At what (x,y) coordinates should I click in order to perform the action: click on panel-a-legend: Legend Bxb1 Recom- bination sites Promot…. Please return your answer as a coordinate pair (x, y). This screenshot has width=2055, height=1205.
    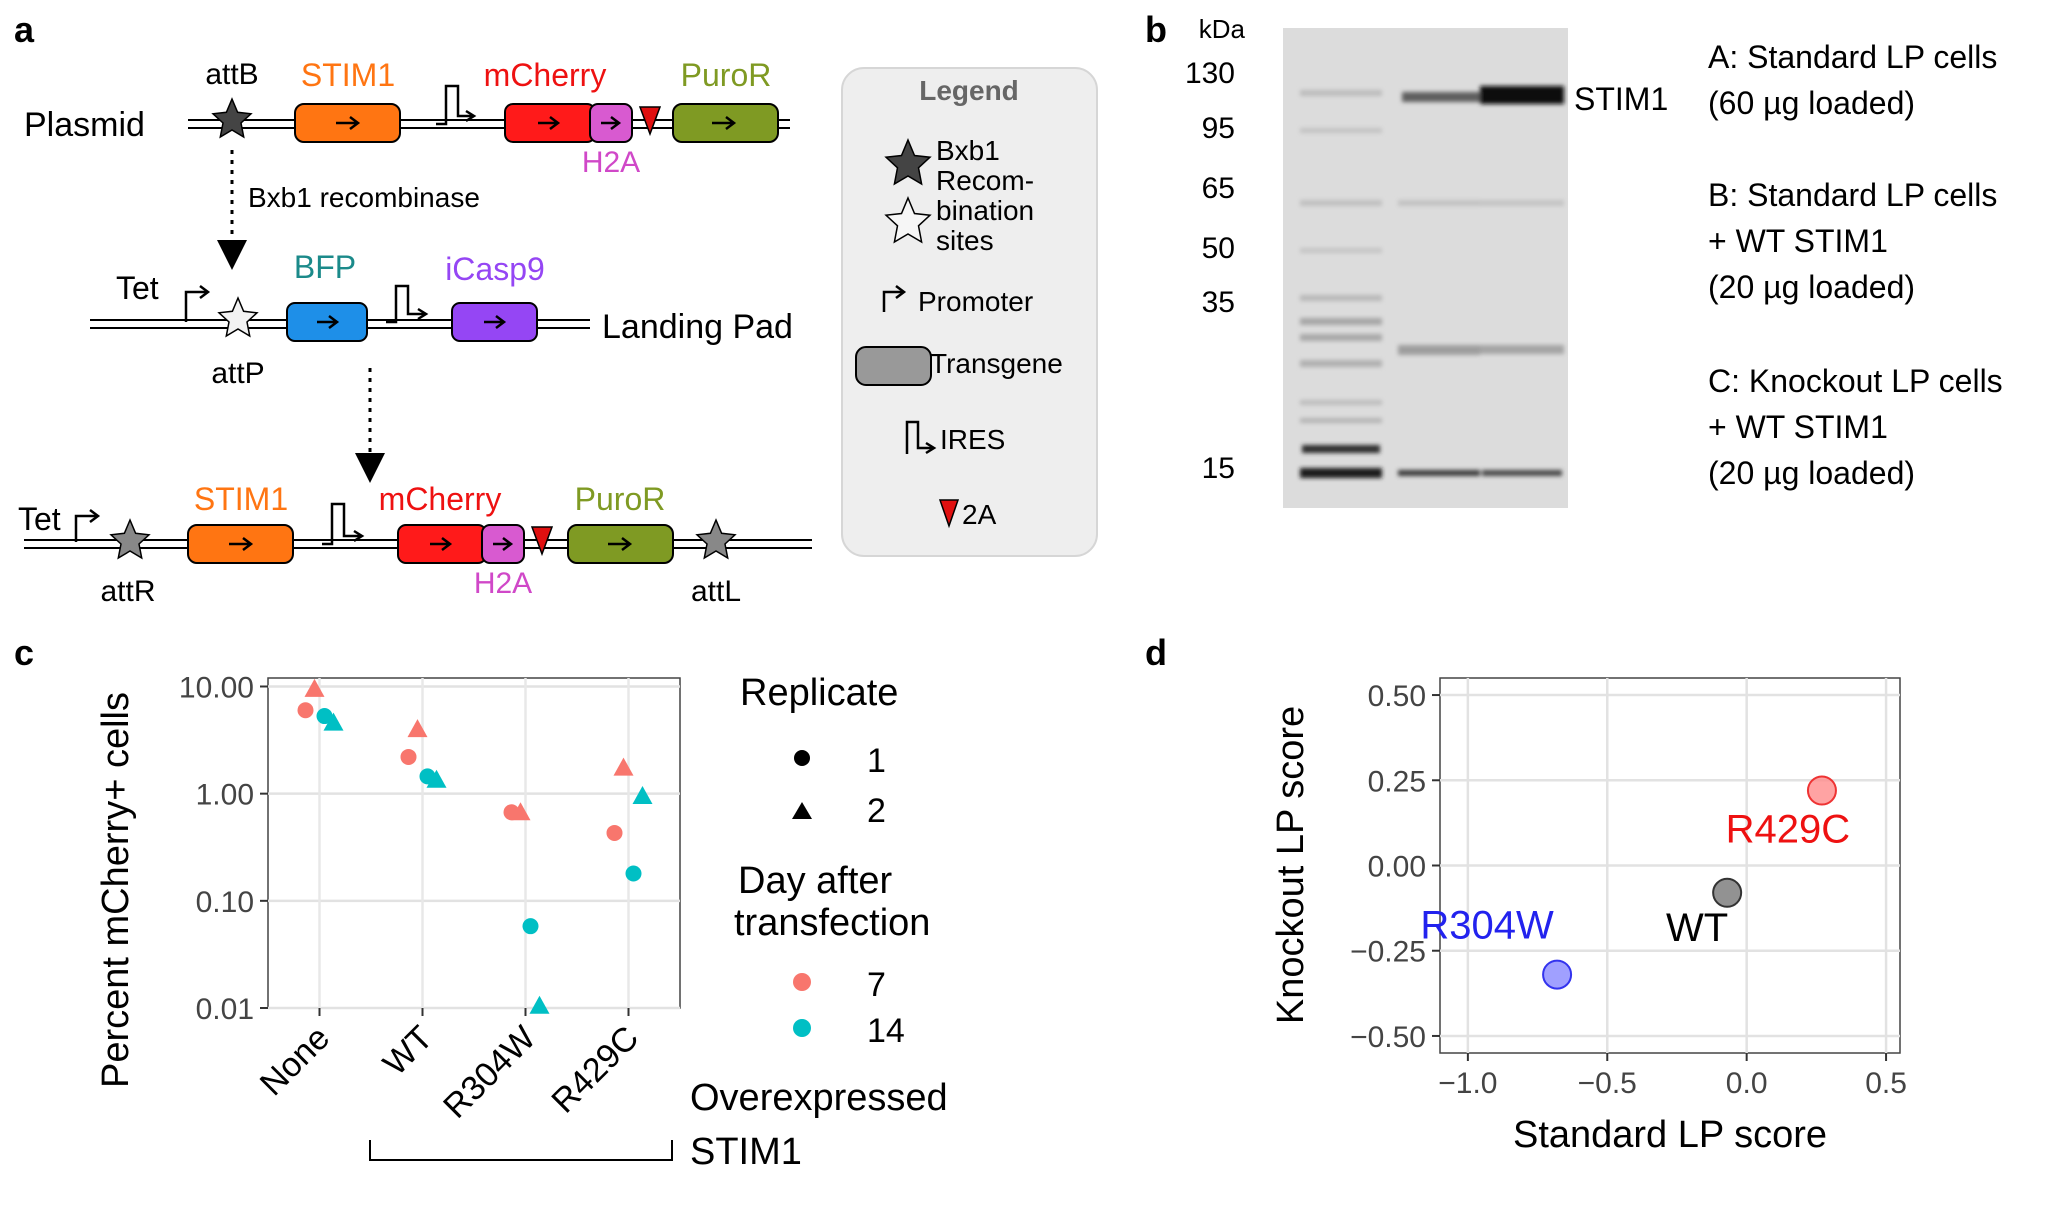
    Looking at the image, I should click on (969, 312).